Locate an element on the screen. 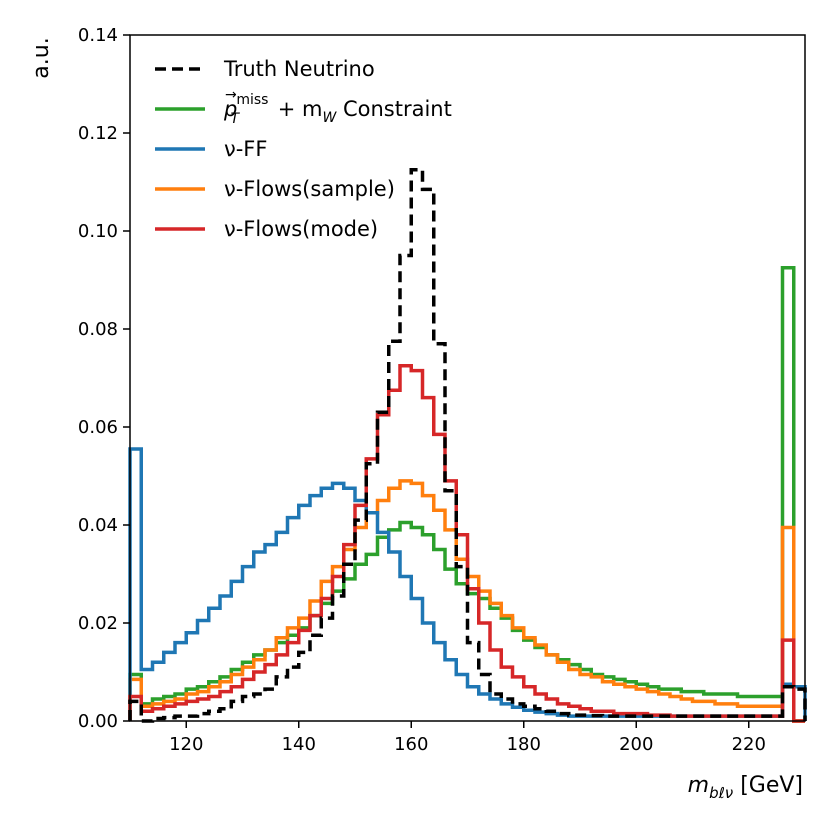  legend-label-t-subscript: T is located at coordinates (235, 119).